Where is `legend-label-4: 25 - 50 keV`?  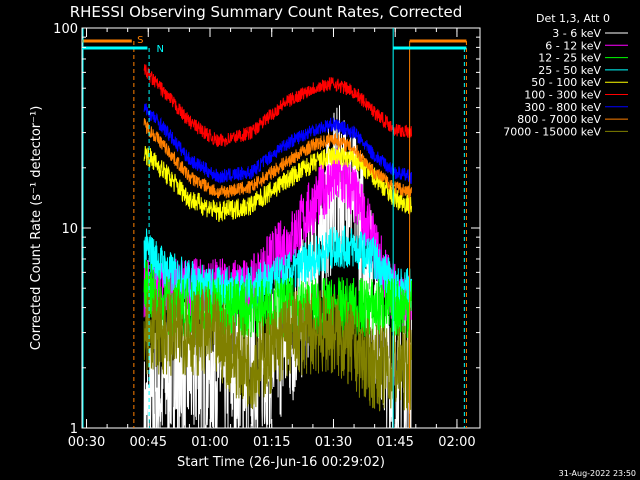 legend-label-4: 25 - 50 keV is located at coordinates (569, 70).